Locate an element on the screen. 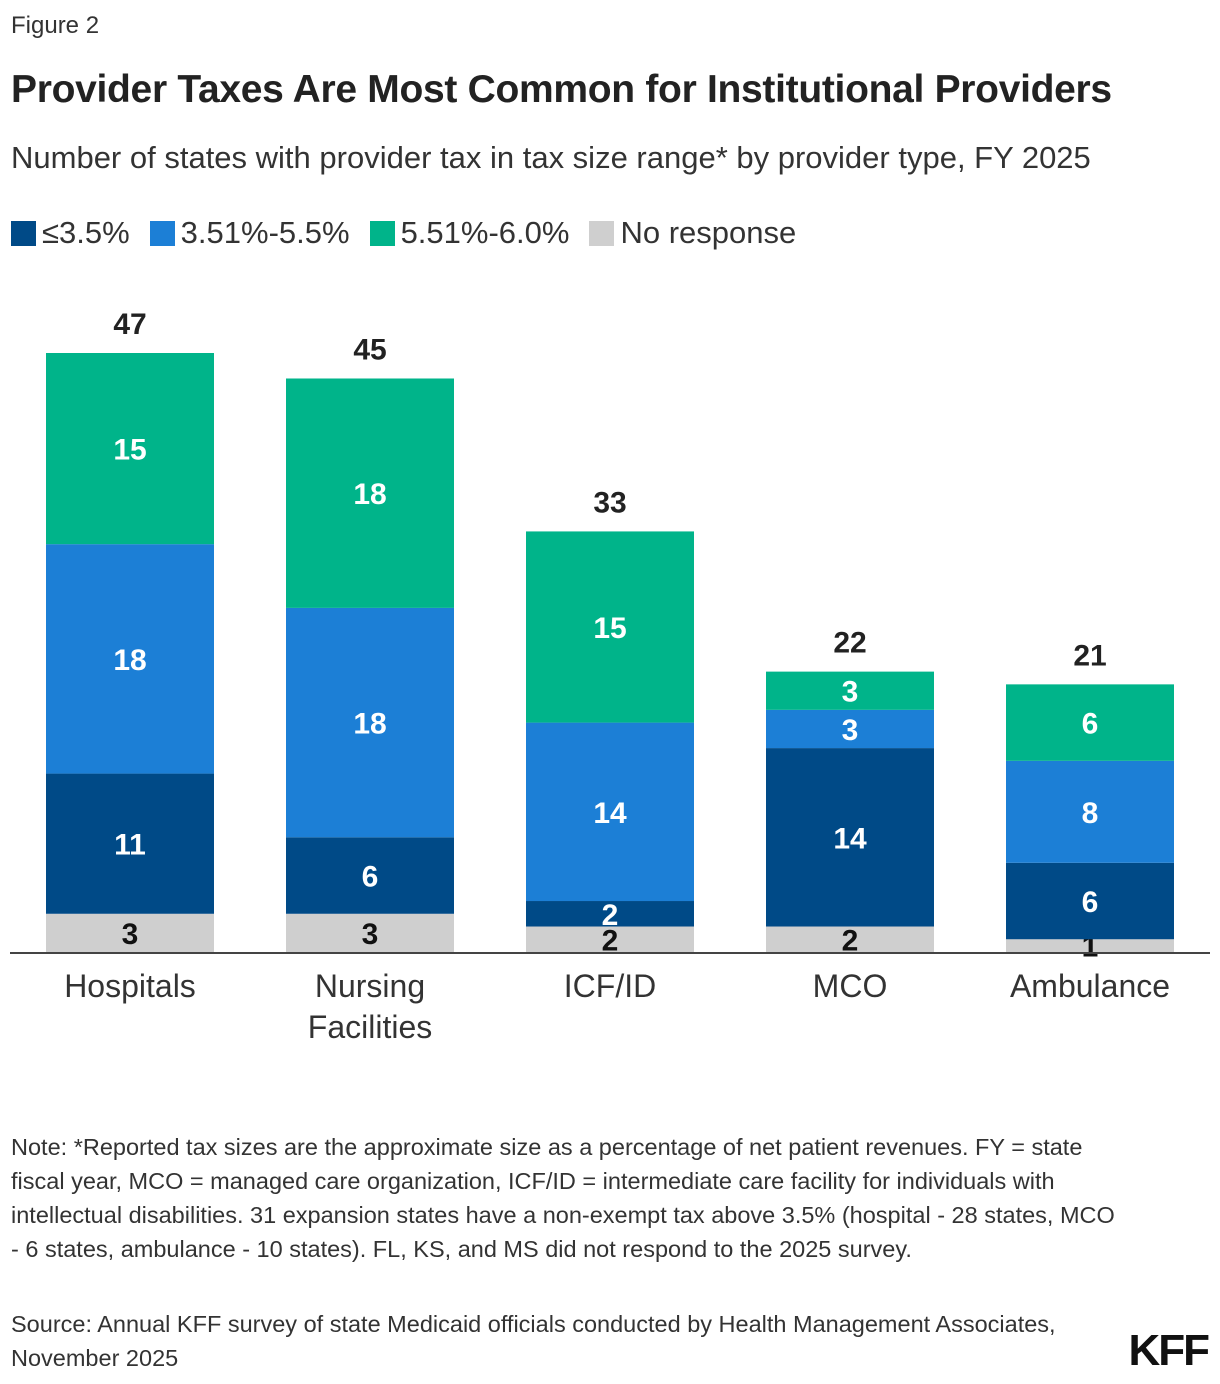  legend-item: 5.51%-6.0% is located at coordinates (469, 233).